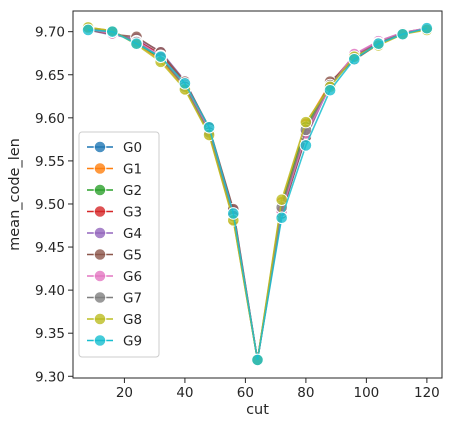 The image size is (454, 424). I want to click on legend: G0 G1 G2 G3 G4 G5 G6 G7 G8 G9, so click(119, 244).